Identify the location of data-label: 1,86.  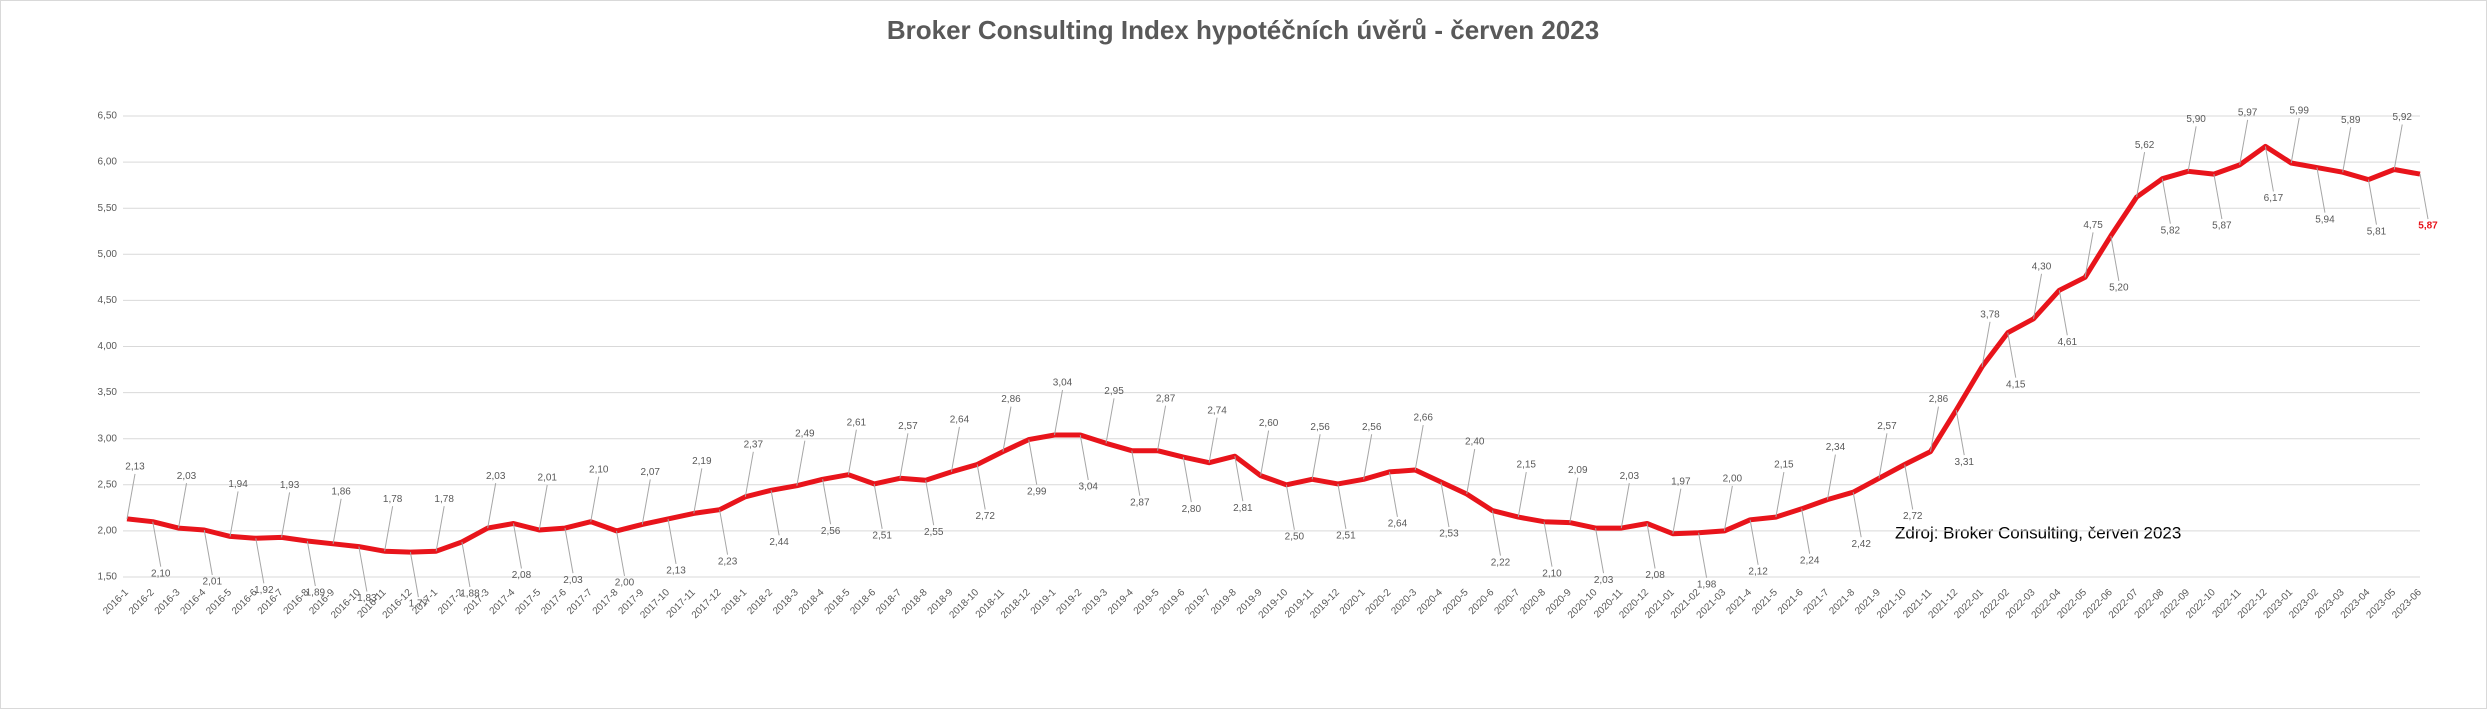
(341, 491).